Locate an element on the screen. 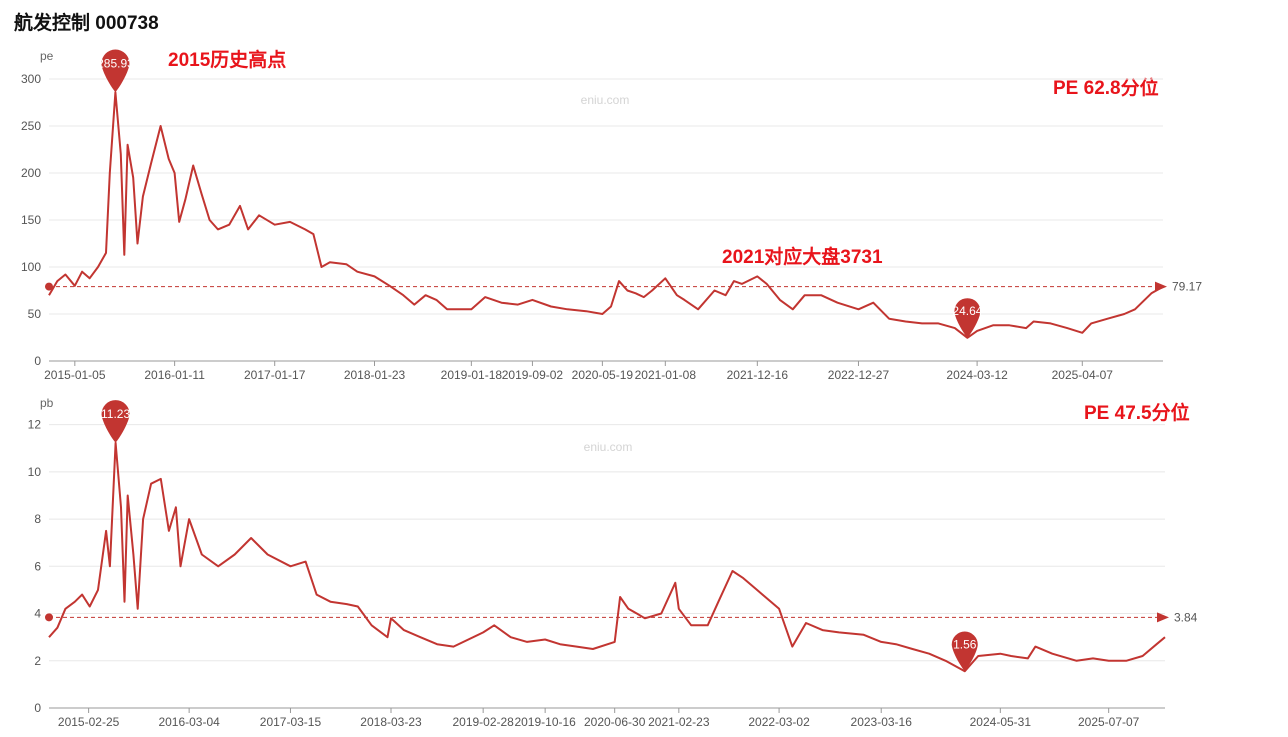 The height and width of the screenshot is (737, 1288). reference-line-label: 79.17 is located at coordinates (1187, 287).